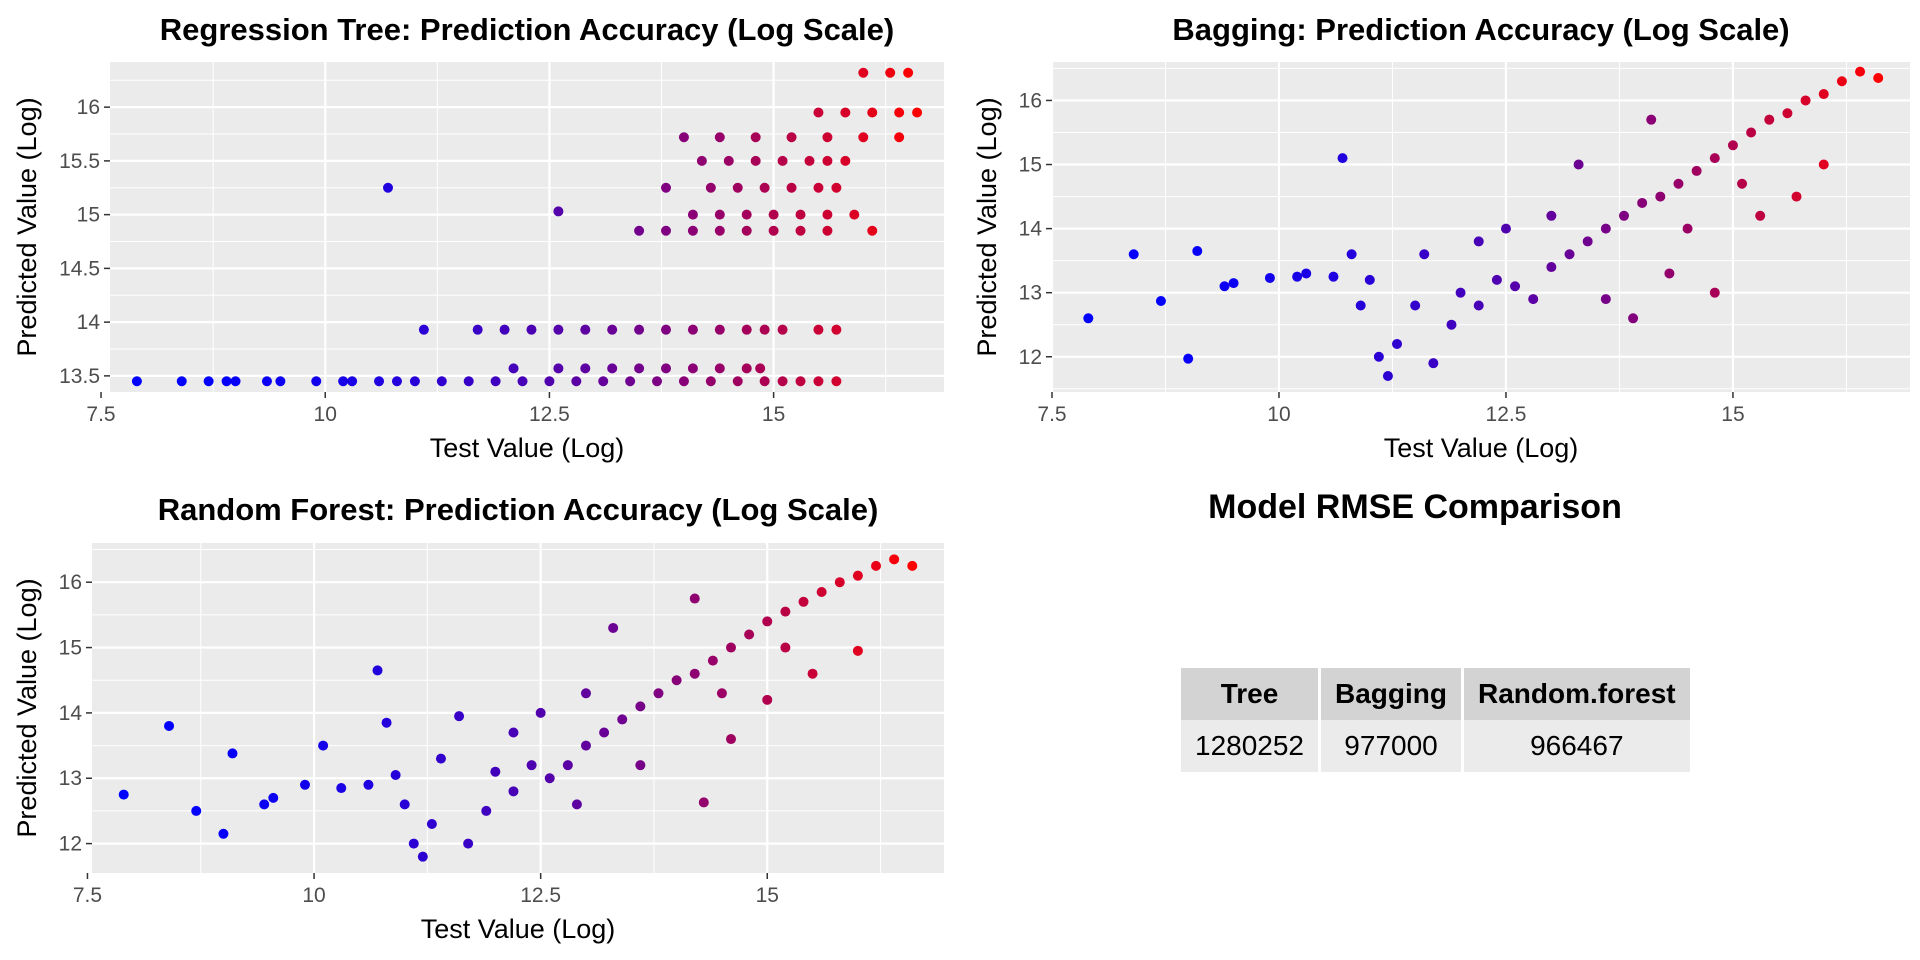 The height and width of the screenshot is (960, 1920). Describe the element at coordinates (1030, 357) in the screenshot. I see `y-tick-label: 12` at that location.